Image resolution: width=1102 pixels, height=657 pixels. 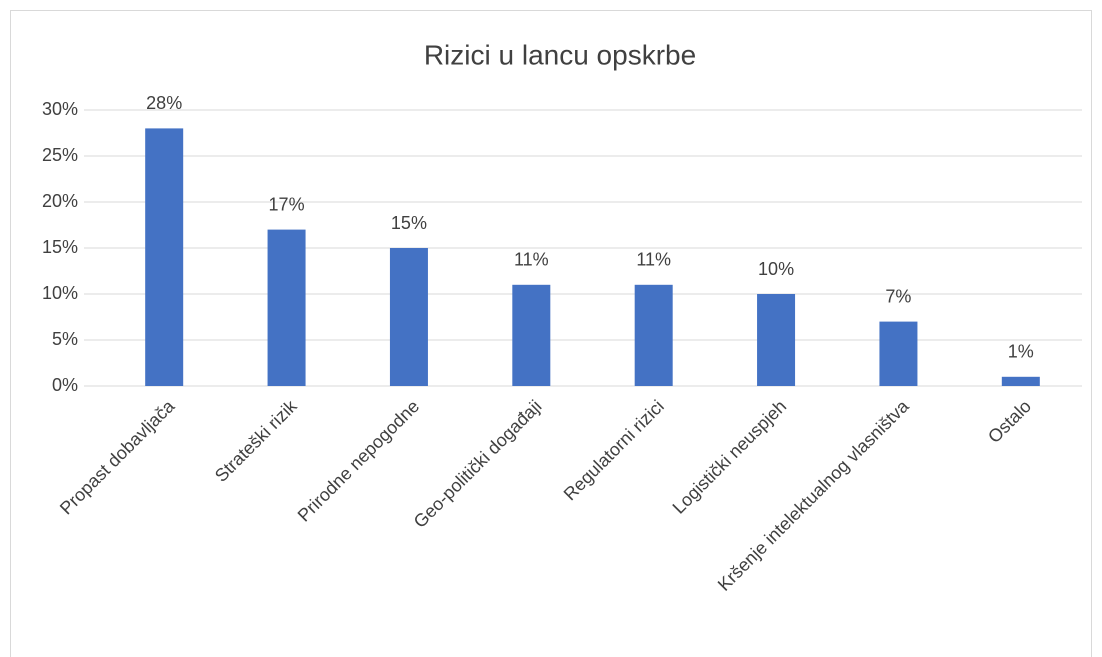 I want to click on value-label: 7%, so click(x=898, y=296).